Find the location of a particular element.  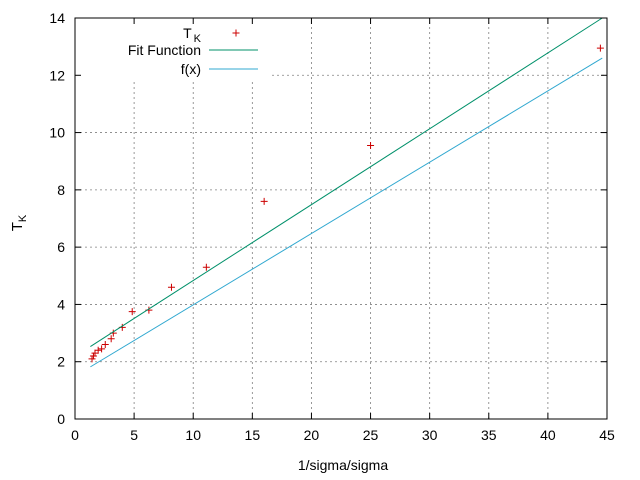

legend-label: f(x) is located at coordinates (191, 69).